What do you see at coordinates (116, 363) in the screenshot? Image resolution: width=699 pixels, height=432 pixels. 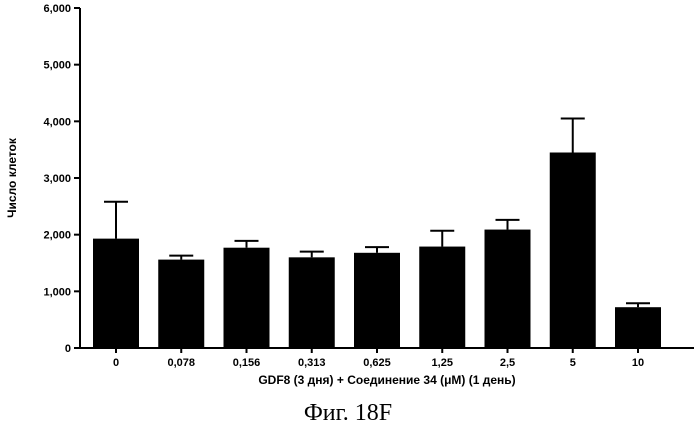 I see `x-tick-label: 0` at bounding box center [116, 363].